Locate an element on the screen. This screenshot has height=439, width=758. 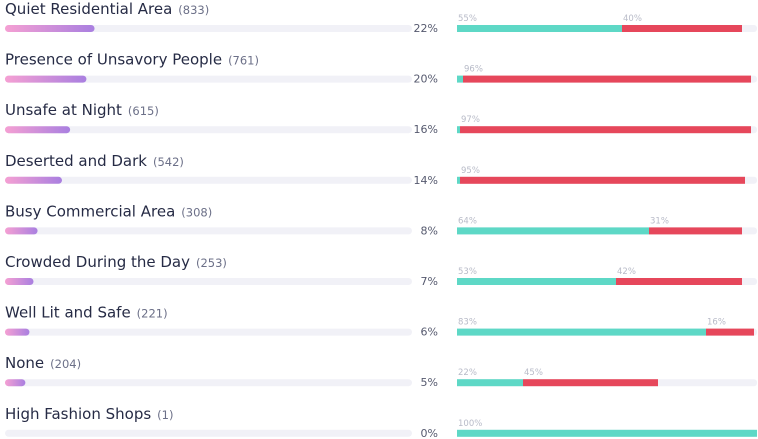
share-label: 14% is located at coordinates (426, 180).